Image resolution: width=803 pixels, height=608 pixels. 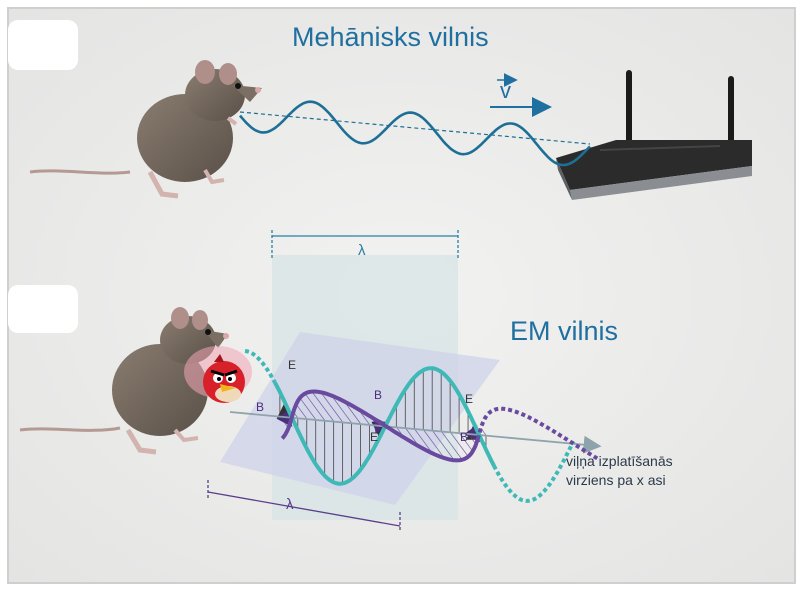 I want to click on rat-icon, so click(x=145, y=129).